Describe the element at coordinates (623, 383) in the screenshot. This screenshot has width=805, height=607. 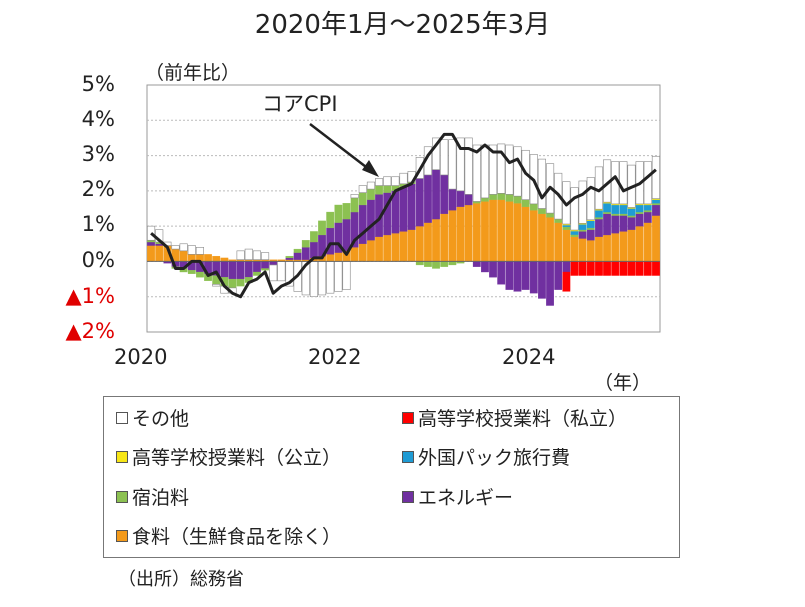
I see `x-axis-unit: （年）` at that location.